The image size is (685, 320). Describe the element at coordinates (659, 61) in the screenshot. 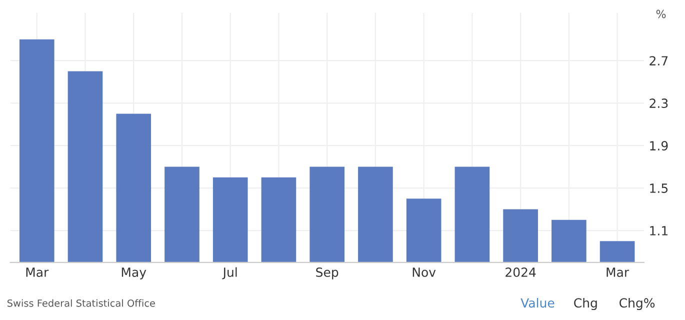

I see `y-tick-label: 2.7` at that location.